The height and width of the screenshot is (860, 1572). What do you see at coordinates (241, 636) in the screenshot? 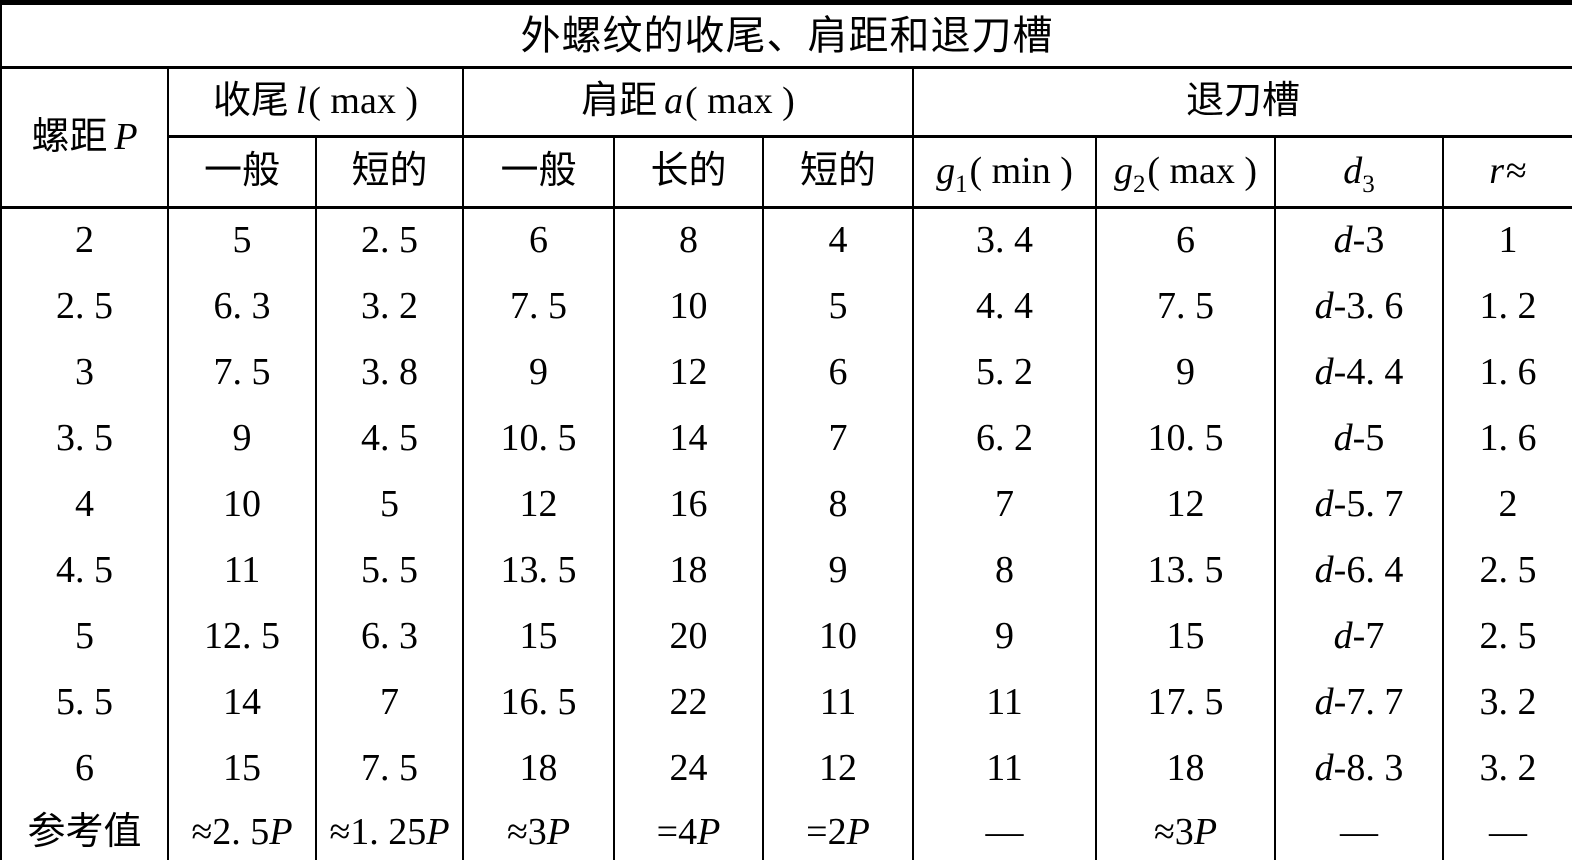
I see `table-cell: 12. 5` at bounding box center [241, 636].